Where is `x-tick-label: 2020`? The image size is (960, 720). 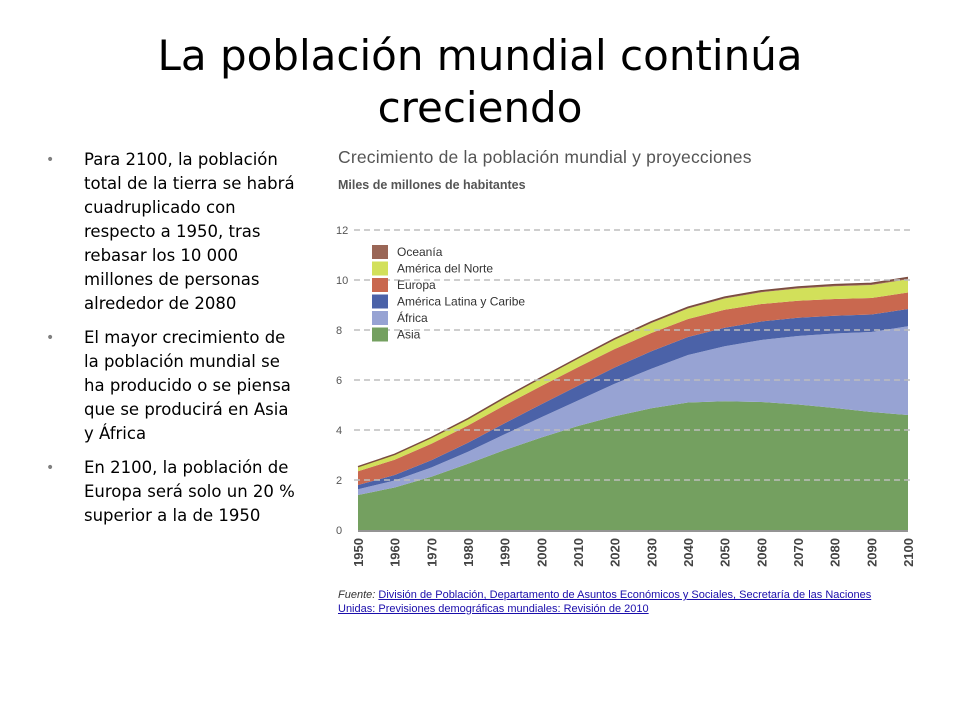 x-tick-label: 2020 is located at coordinates (615, 552).